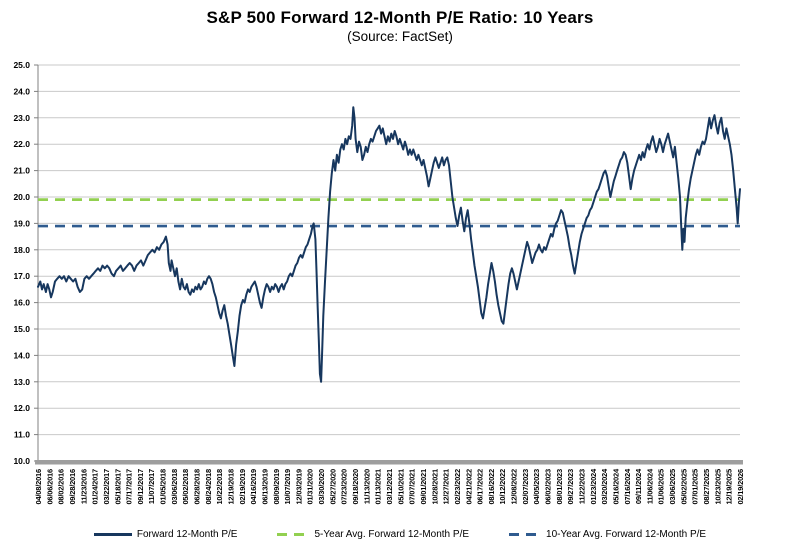 The height and width of the screenshot is (547, 800). What do you see at coordinates (570, 487) in the screenshot?
I see `x-axis-label: 09/27/2023` at bounding box center [570, 487].